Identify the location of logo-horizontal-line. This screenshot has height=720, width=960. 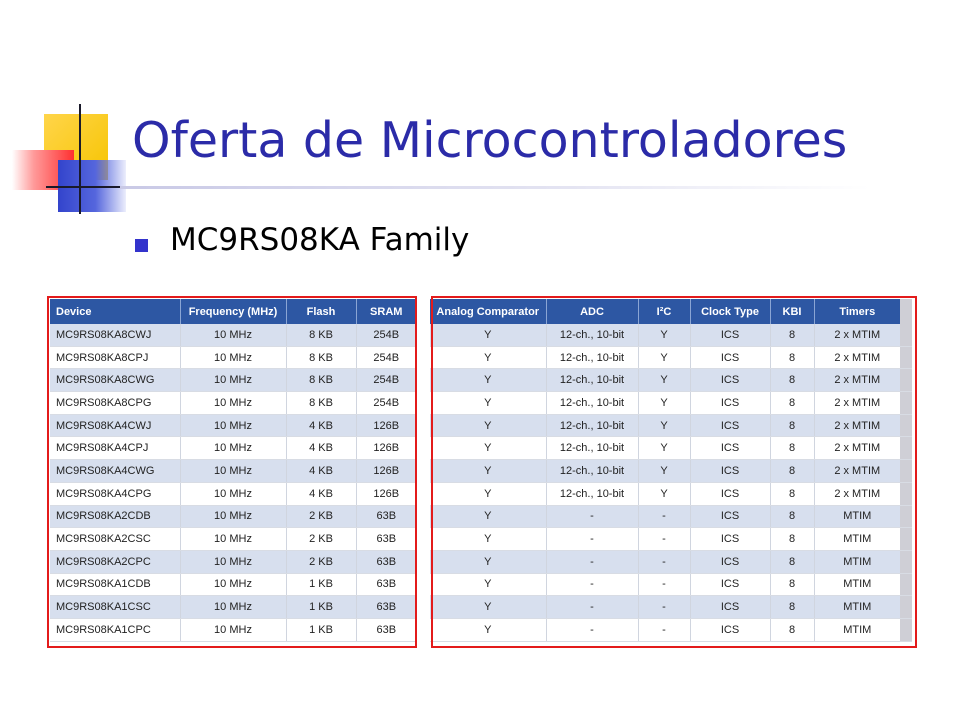
(92, 187).